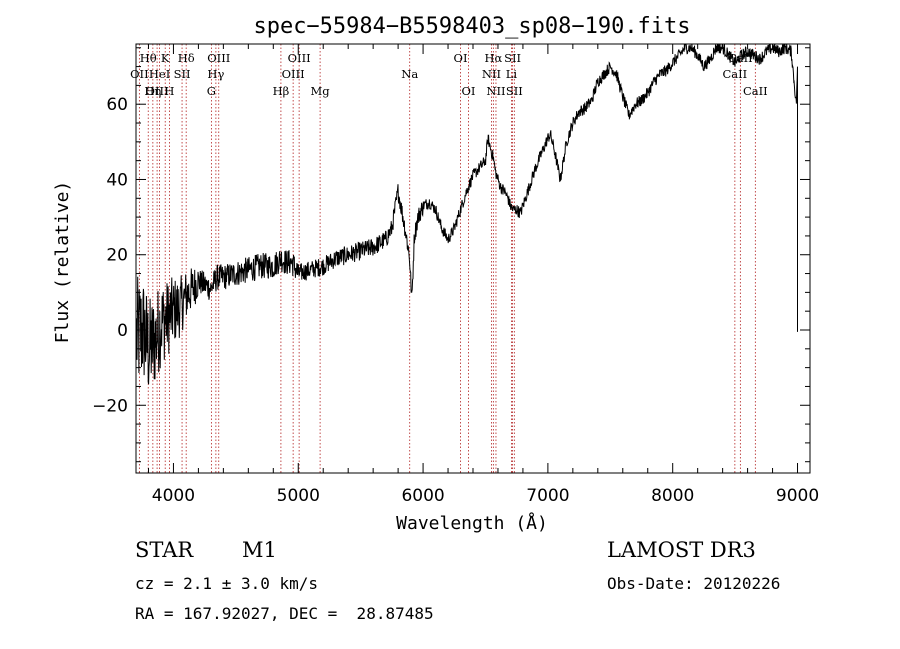 Image resolution: width=900 pixels, height=649 pixels. What do you see at coordinates (514, 91) in the screenshot?
I see `line-label-24: SII` at bounding box center [514, 91].